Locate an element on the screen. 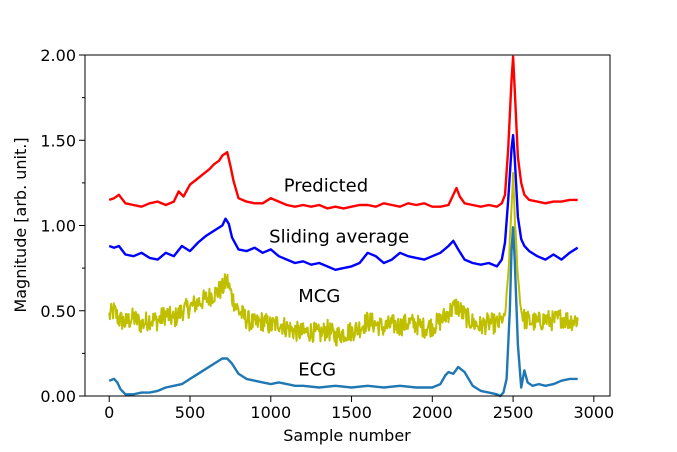 The width and height of the screenshot is (677, 452). series-annotation: MCG is located at coordinates (319, 296).